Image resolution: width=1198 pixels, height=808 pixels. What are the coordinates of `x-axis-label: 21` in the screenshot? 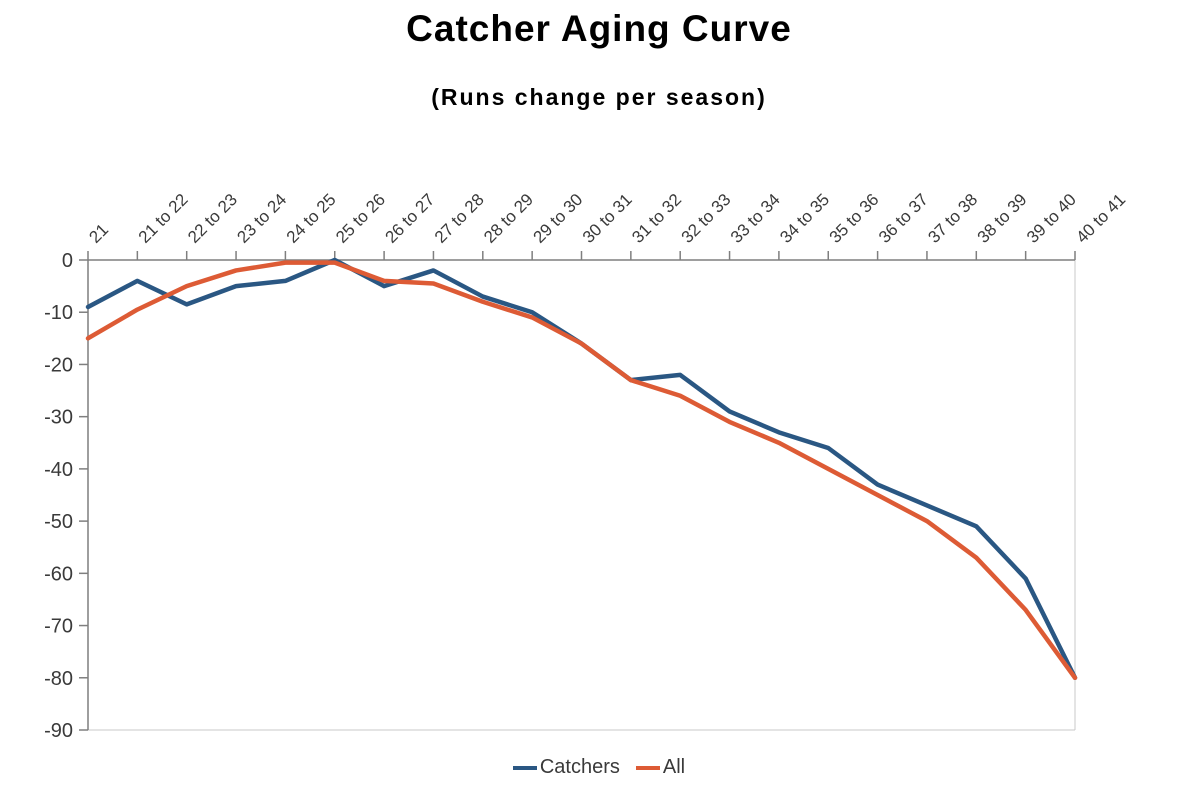 It's located at (98, 233).